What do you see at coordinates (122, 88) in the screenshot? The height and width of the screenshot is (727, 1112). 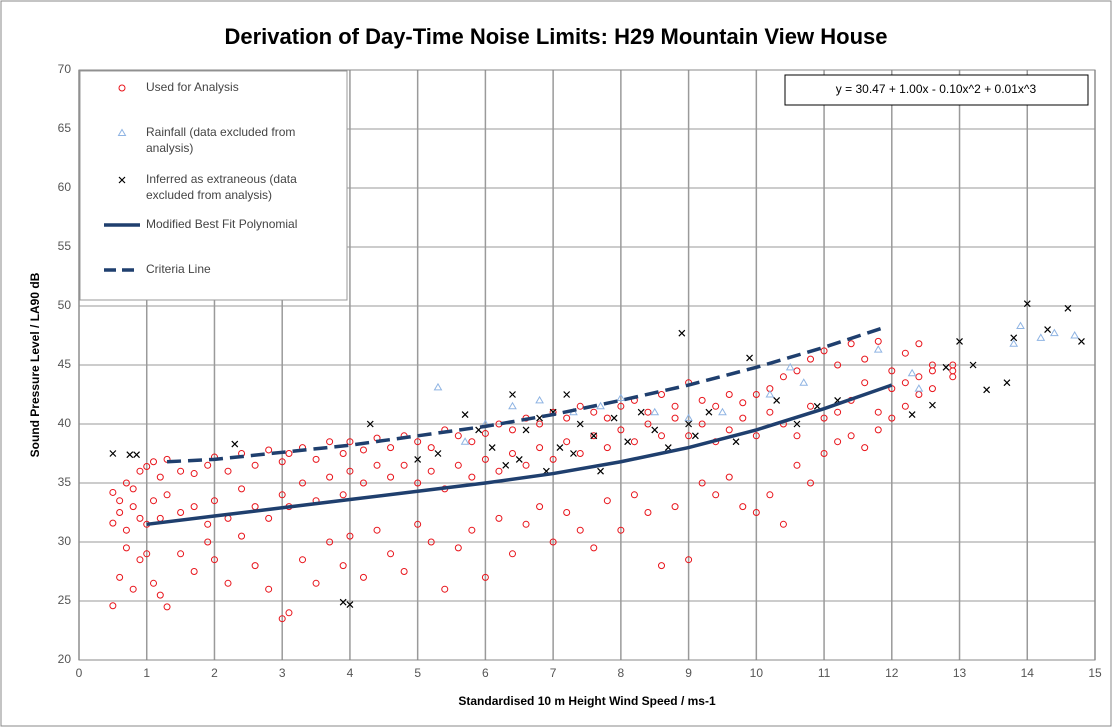 I see `legend-swatch` at bounding box center [122, 88].